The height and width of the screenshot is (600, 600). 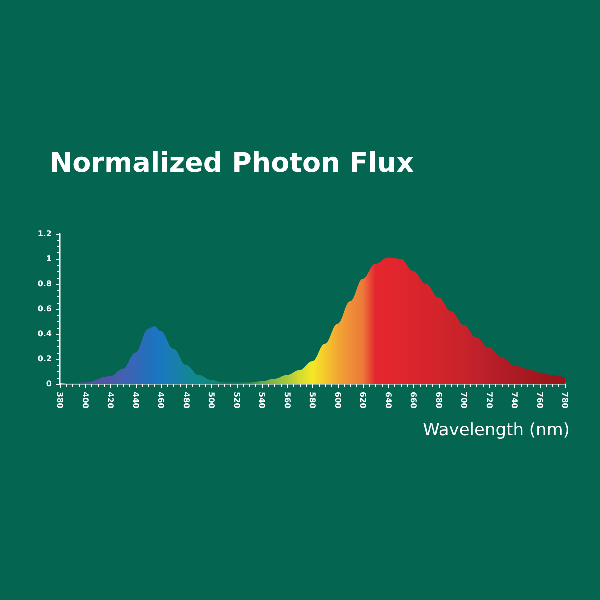 I want to click on x-tick-label: 640, so click(x=388, y=401).